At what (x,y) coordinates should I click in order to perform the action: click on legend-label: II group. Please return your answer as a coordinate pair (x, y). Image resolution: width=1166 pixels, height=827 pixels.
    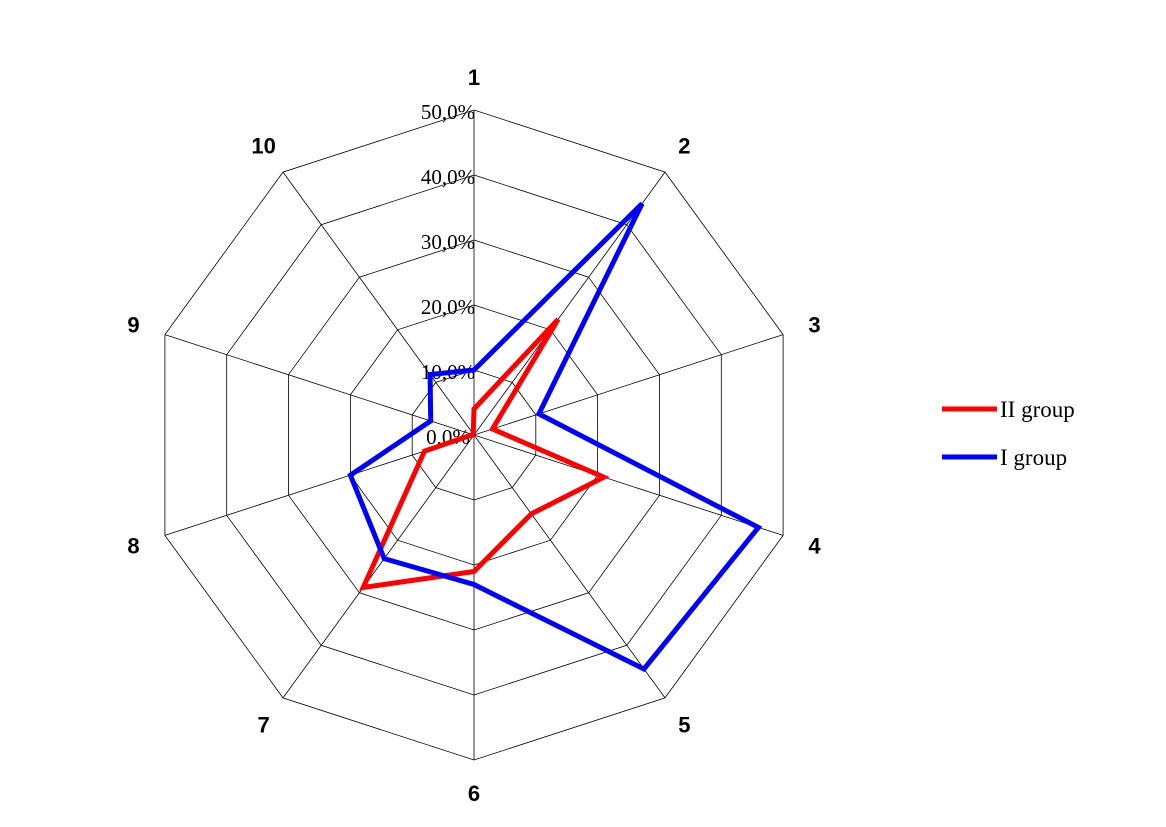
    Looking at the image, I should click on (1037, 409).